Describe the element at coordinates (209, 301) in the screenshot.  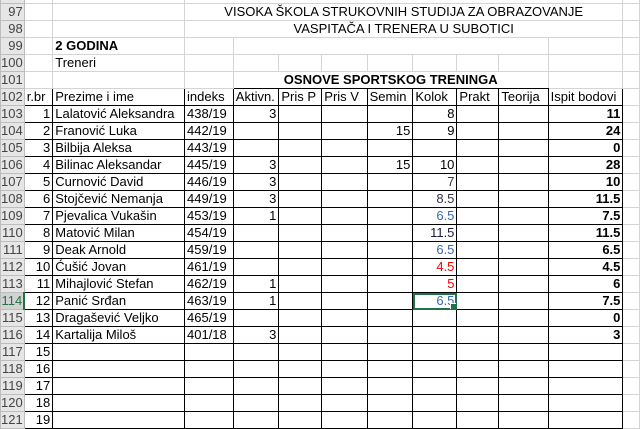
I see `cell-indeks: 463/19` at that location.